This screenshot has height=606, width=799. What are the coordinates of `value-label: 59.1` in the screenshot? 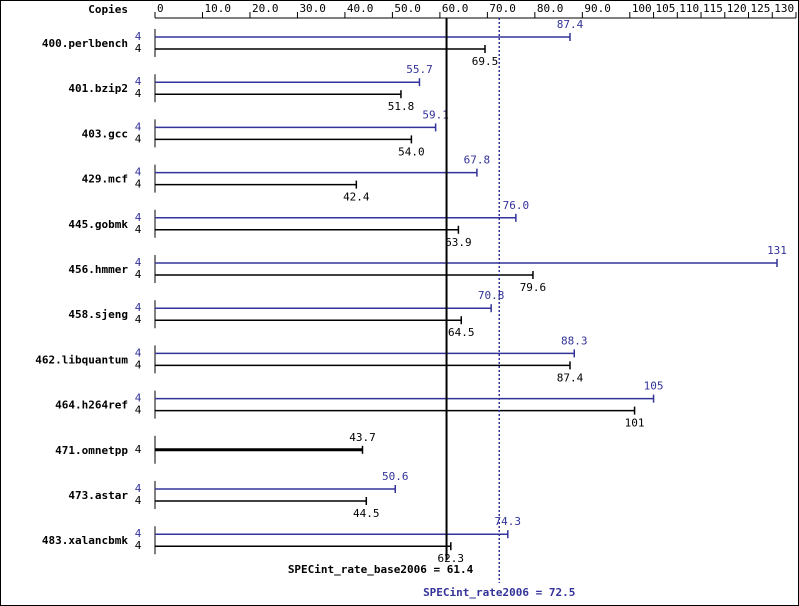 It's located at (435, 114).